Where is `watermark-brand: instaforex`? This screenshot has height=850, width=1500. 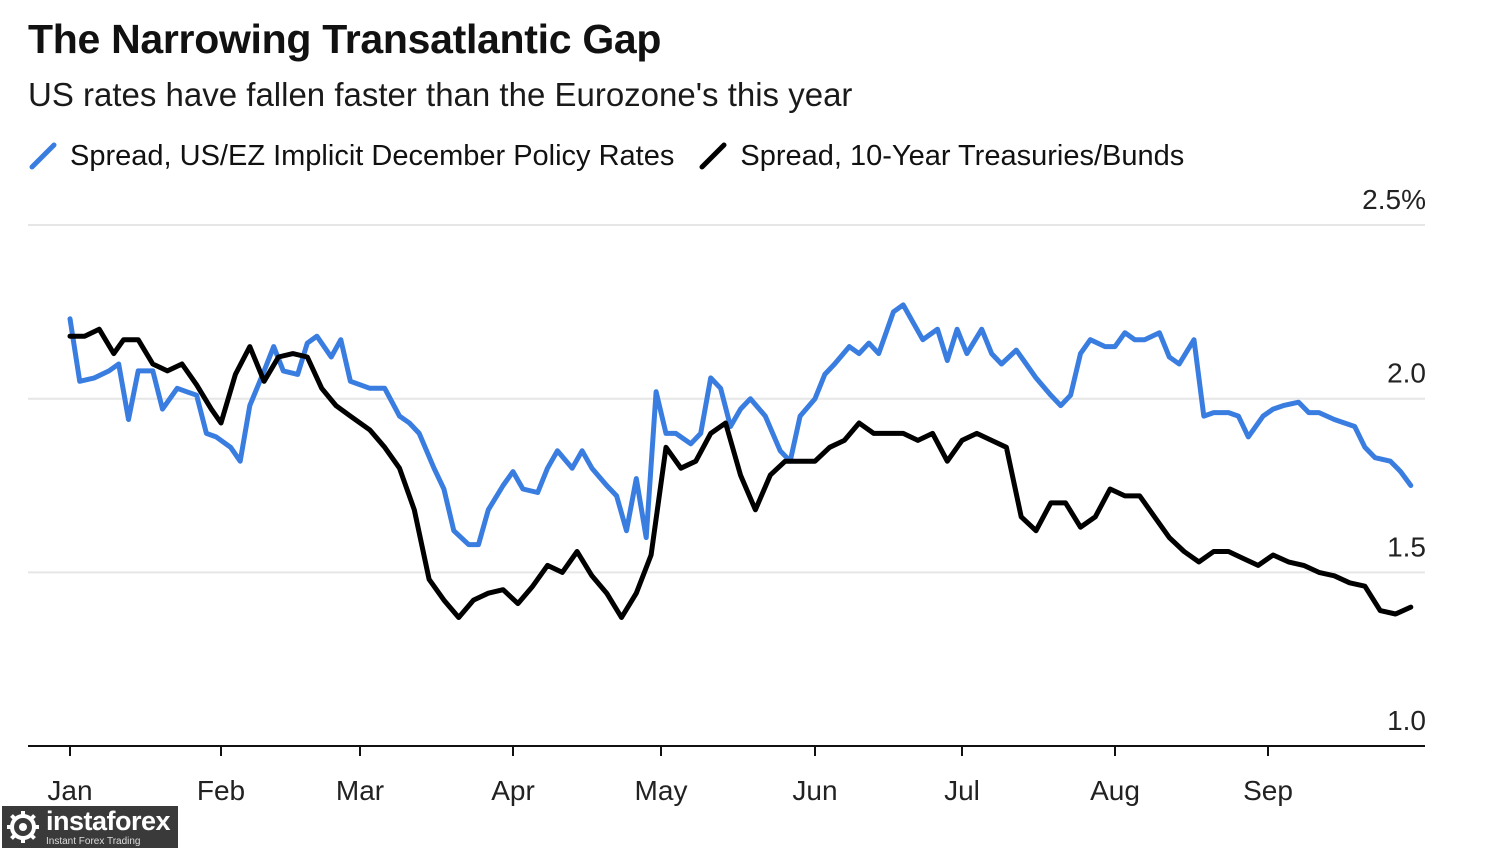 watermark-brand: instaforex is located at coordinates (108, 820).